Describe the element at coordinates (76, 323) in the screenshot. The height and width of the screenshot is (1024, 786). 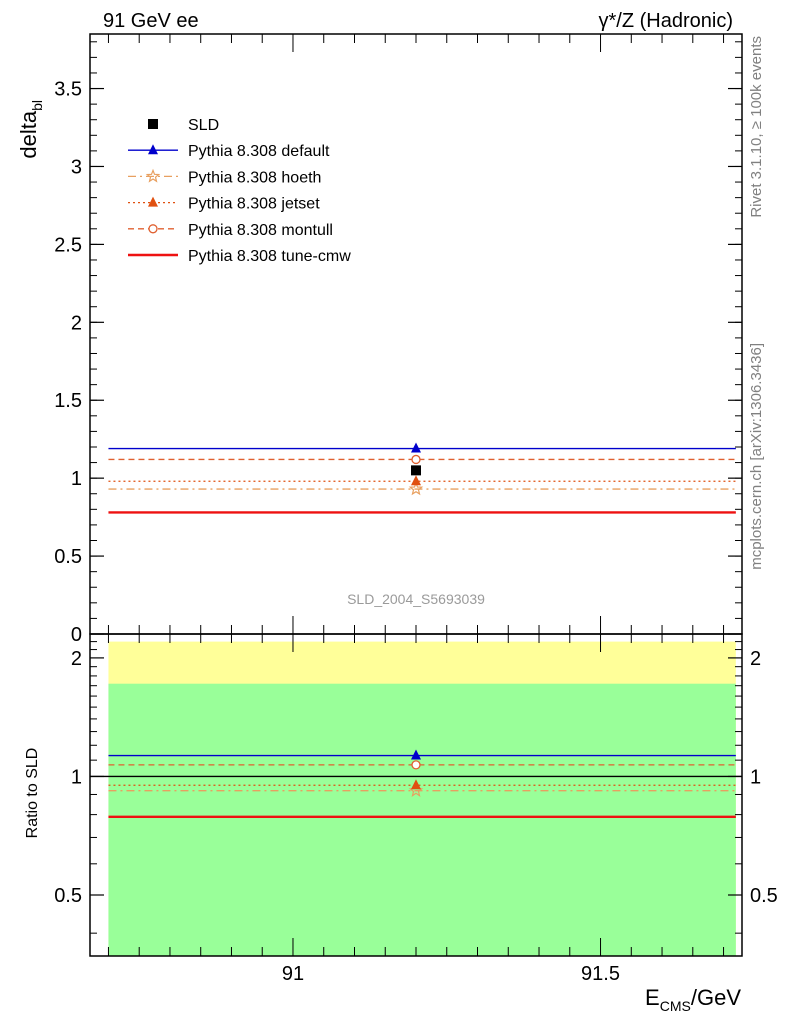
I see `main-y-tick-label: 2` at that location.